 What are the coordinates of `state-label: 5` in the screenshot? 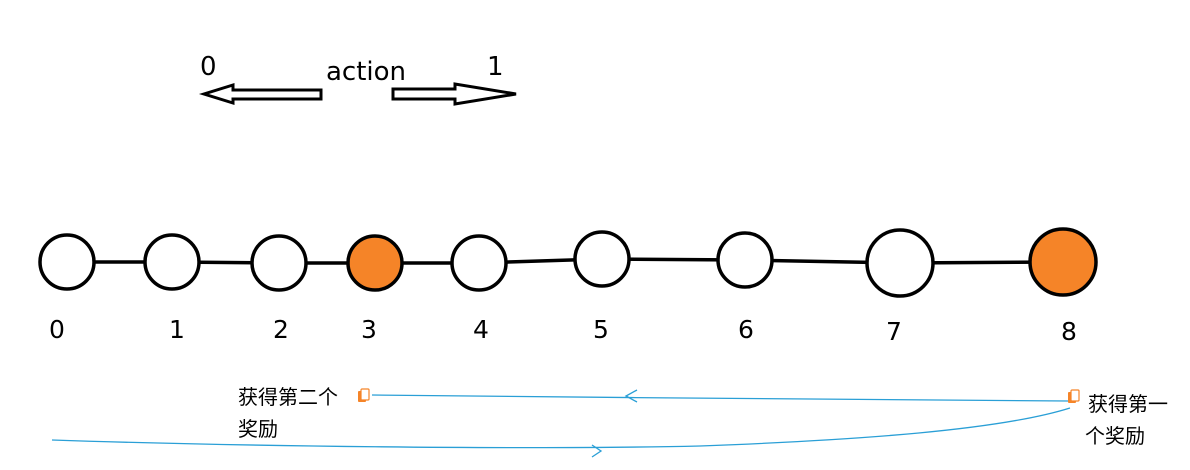 It's located at (601, 329).